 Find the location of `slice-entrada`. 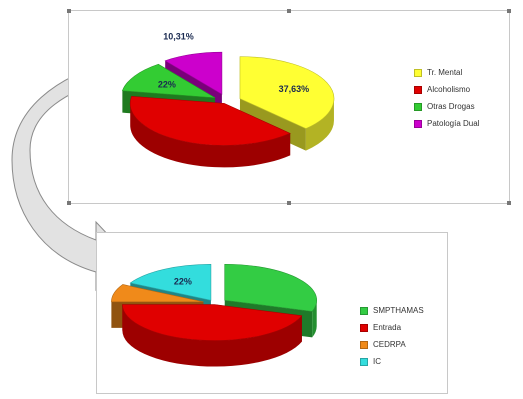

slice-entrada is located at coordinates (212, 335).